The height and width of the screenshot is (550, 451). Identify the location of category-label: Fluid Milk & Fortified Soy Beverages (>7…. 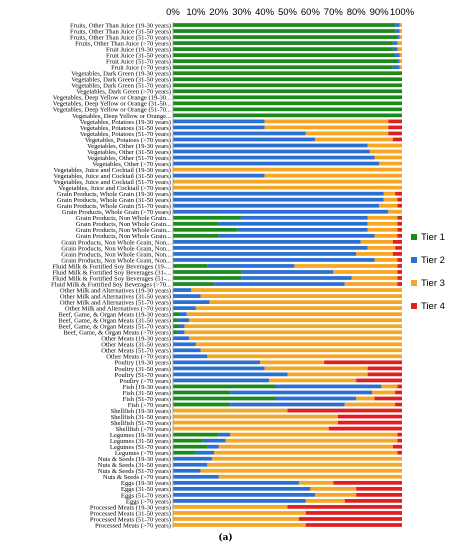
(111, 284).